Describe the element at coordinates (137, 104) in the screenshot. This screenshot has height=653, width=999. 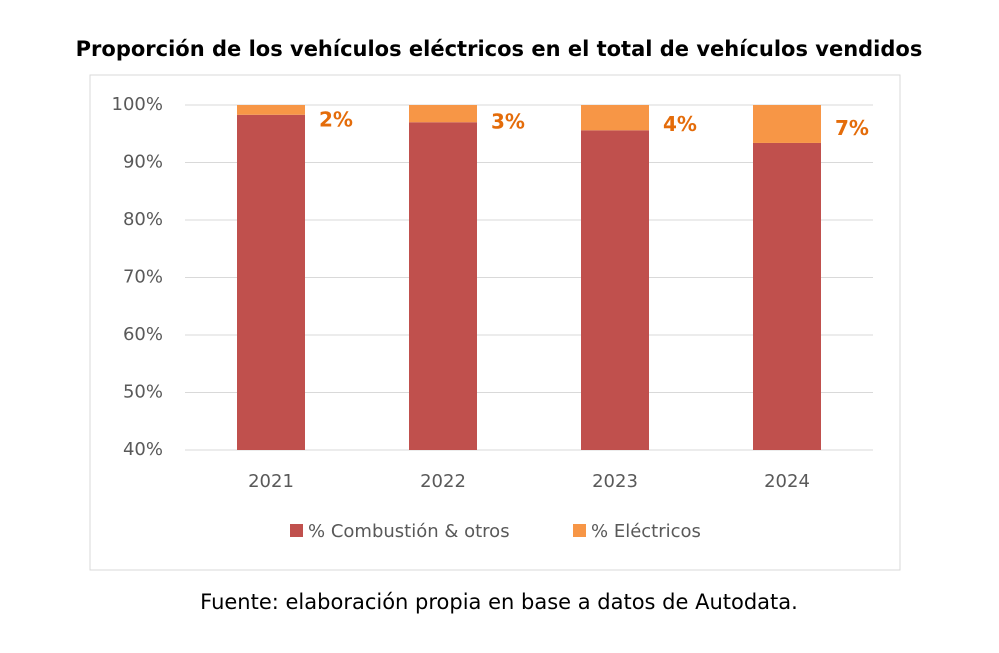
I see `y-tick-label: 100%` at that location.